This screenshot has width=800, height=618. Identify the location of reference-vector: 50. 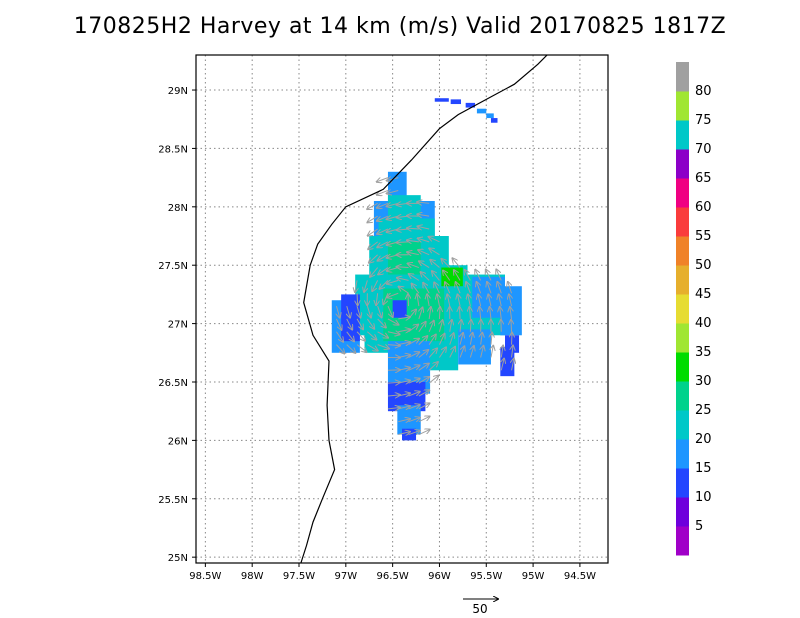
(480, 607).